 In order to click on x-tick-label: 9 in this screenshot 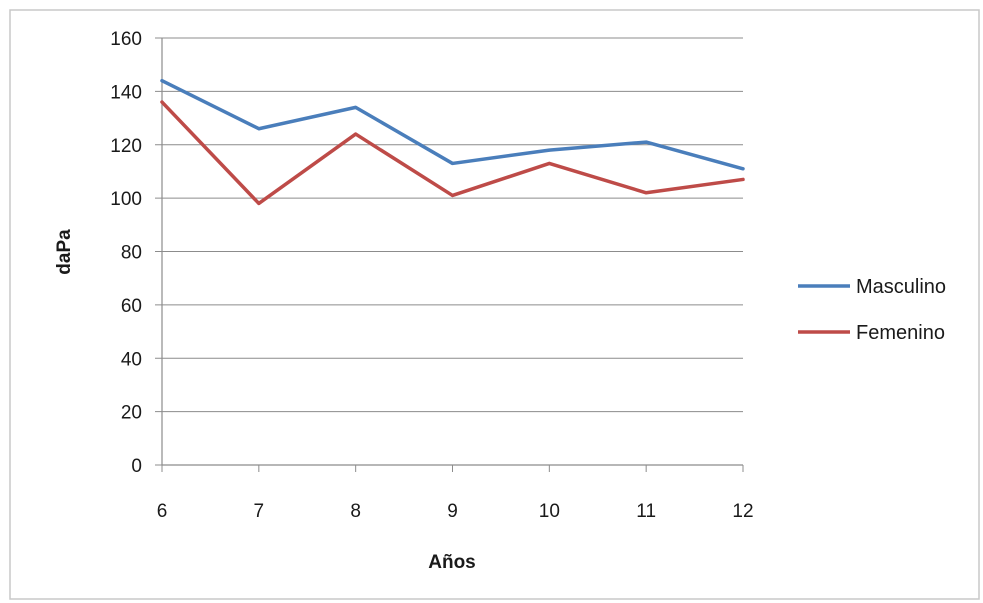, I will do `click(452, 511)`.